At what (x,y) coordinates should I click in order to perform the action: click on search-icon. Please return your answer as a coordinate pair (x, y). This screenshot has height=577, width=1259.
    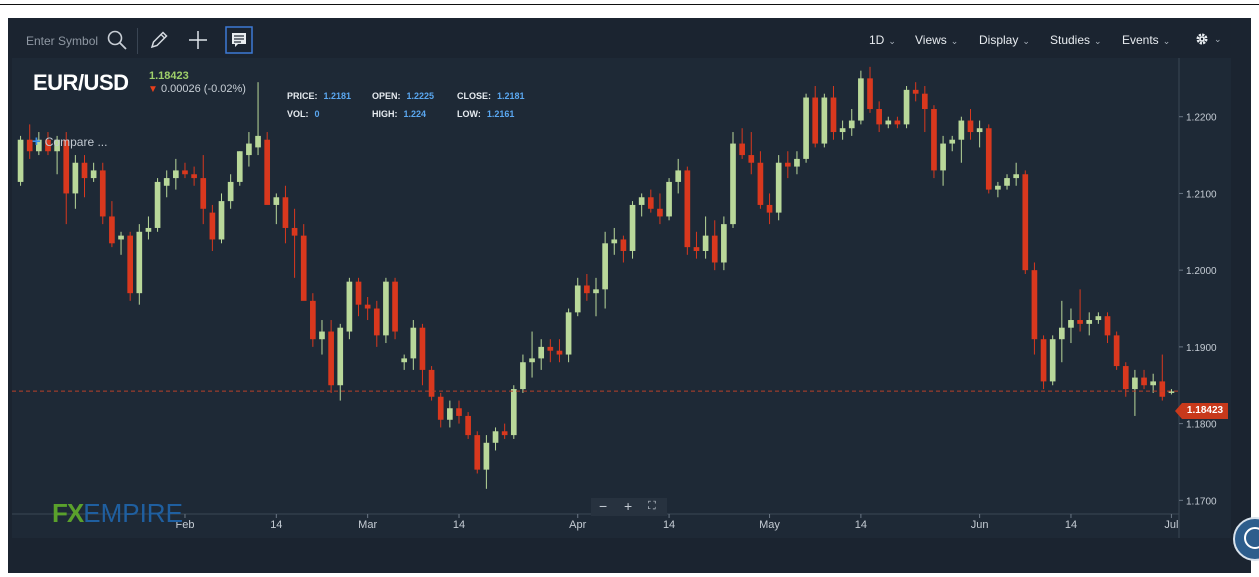
    Looking at the image, I should click on (117, 40).